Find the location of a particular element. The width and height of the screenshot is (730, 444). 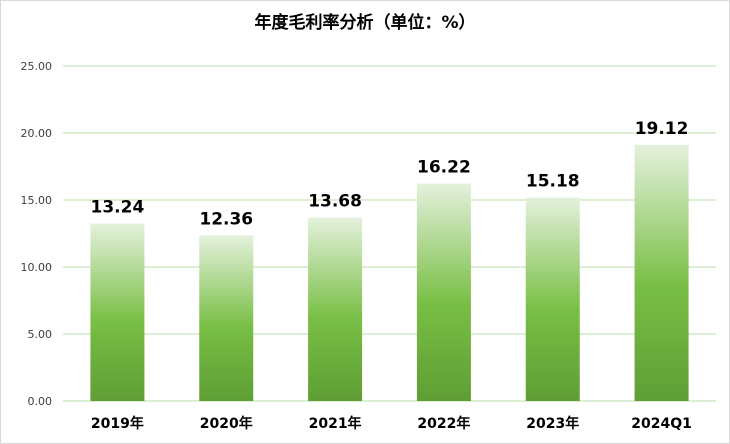

x-category-label: 2024Q1 is located at coordinates (661, 424).